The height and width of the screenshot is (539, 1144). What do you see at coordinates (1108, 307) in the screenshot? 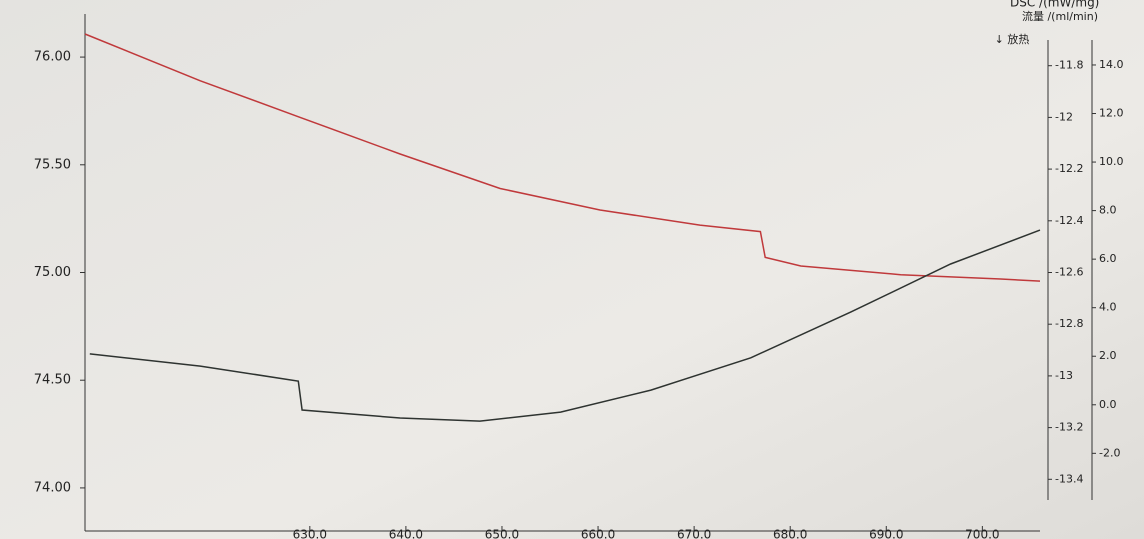
I see `y3ticks-tick-label: 4.0` at bounding box center [1108, 307].